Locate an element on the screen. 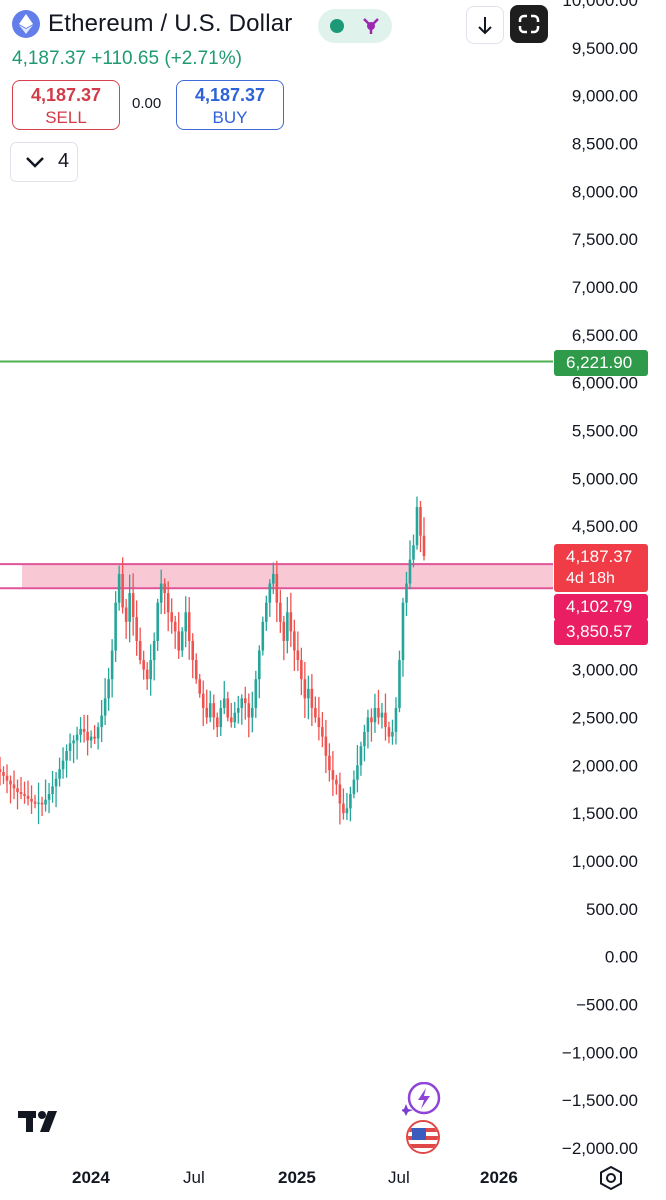 The image size is (666, 1200). symbol-title: Ethereum / U.S. Dollar is located at coordinates (170, 23).